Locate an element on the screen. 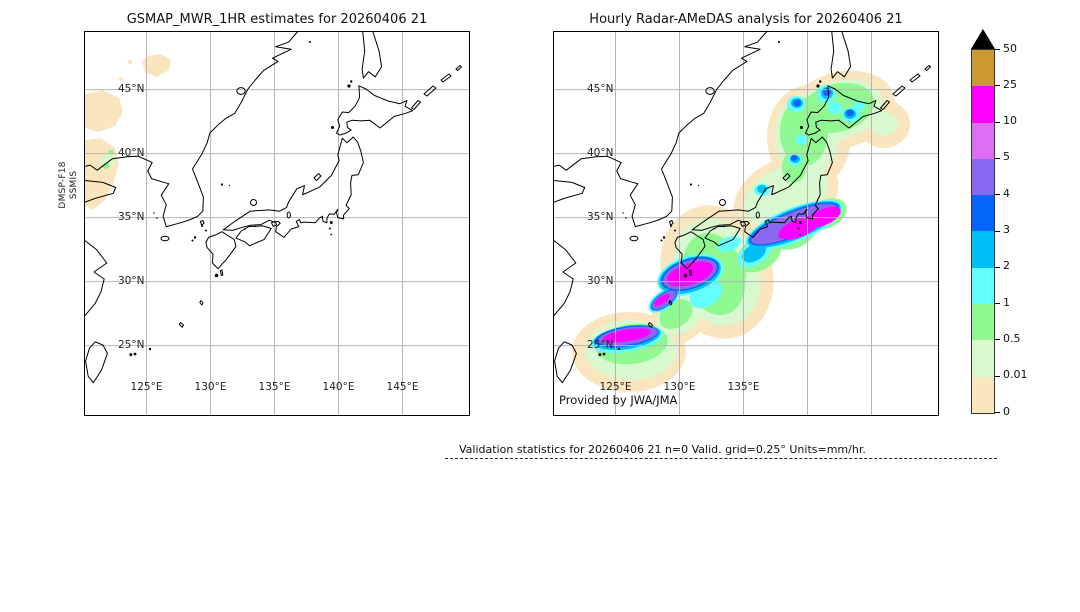  colorbar-label-10: 10 is located at coordinates (1010, 121).